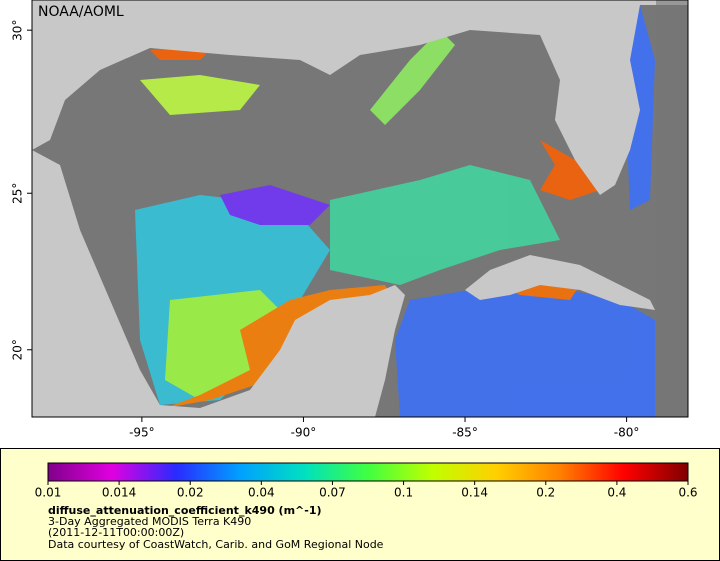 The height and width of the screenshot is (561, 720). I want to click on lat-tick-label: 30°, so click(18, 30).